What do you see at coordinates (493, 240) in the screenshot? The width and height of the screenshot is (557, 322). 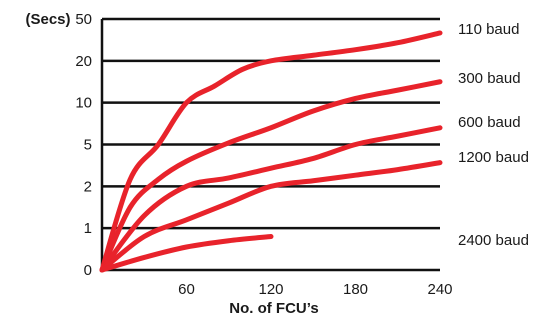 I see `legend-label: 2400 baud` at bounding box center [493, 240].